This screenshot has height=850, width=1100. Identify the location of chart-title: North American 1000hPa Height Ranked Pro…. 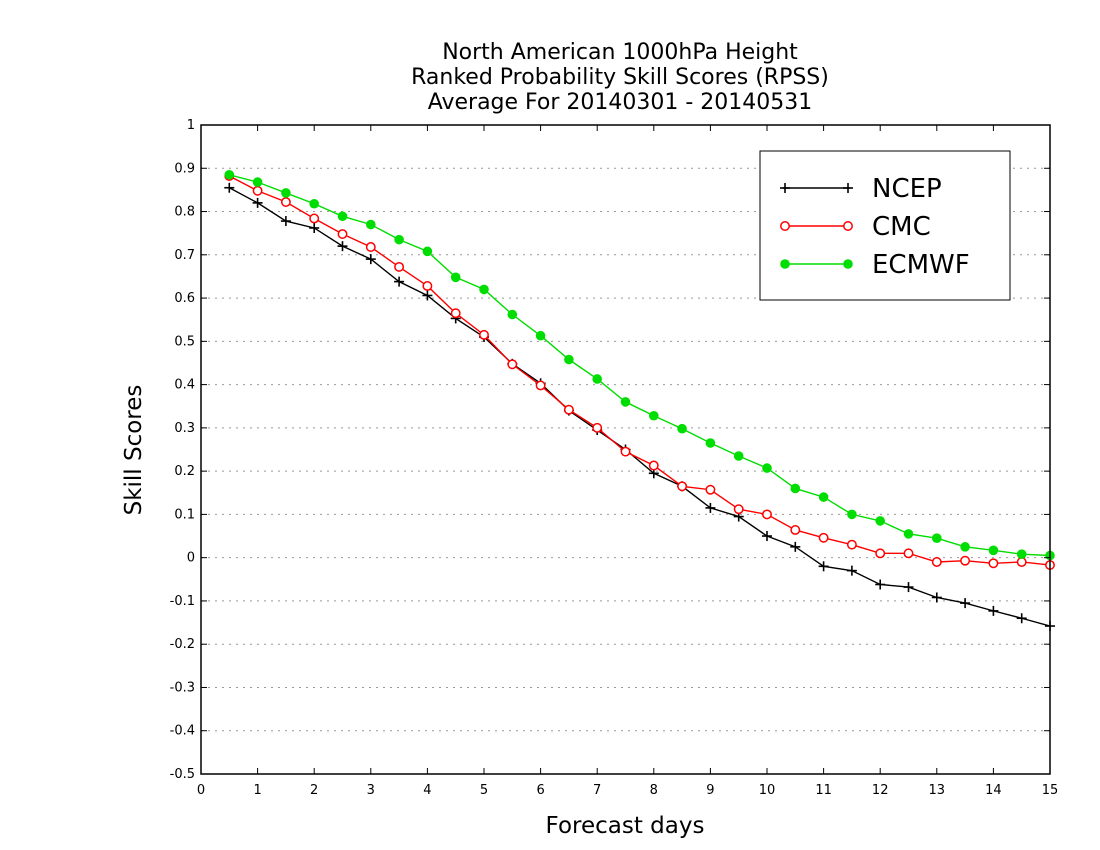
(620, 77).